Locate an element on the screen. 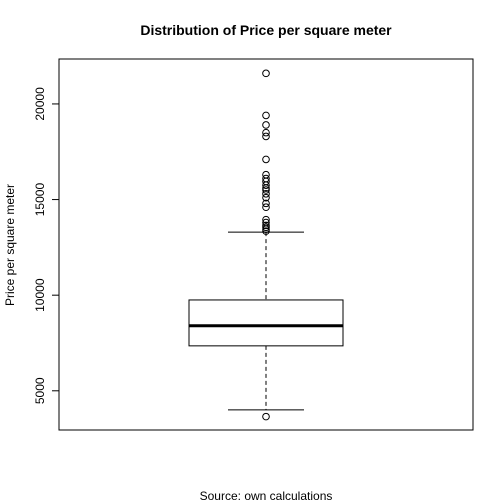 The height and width of the screenshot is (504, 504). y-tick-label: 10000 is located at coordinates (40, 295).